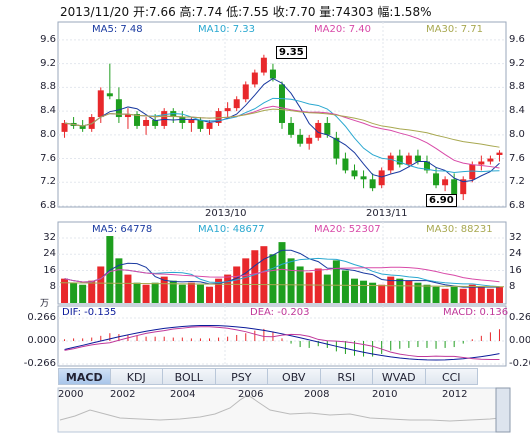  What do you see at coordinates (241, 376) in the screenshot?
I see `tab-psy: PSY` at bounding box center [241, 376].